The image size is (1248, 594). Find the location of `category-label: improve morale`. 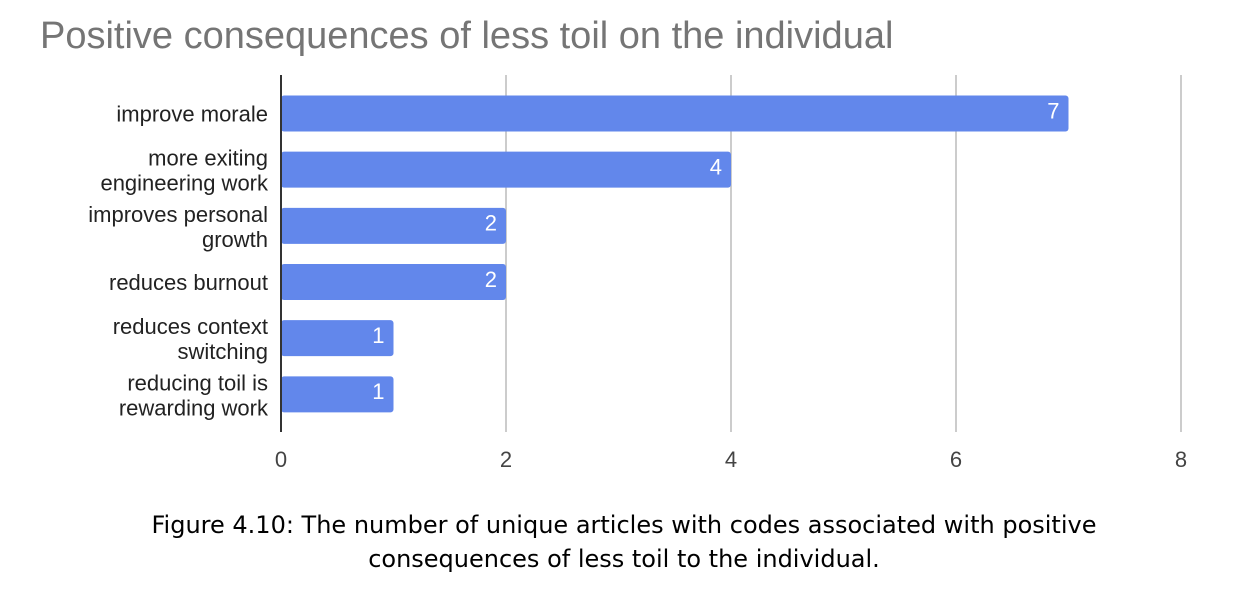

category-label: improve morale is located at coordinates (192, 114).